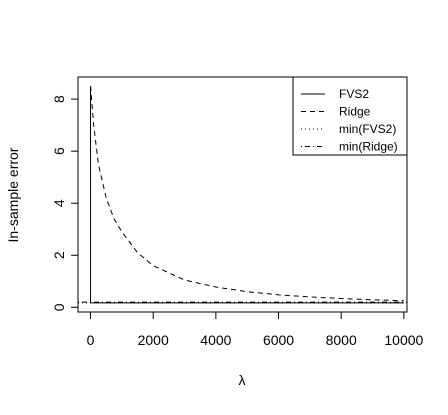 This screenshot has height=415, width=448. I want to click on y-tick-label: 4, so click(59, 203).